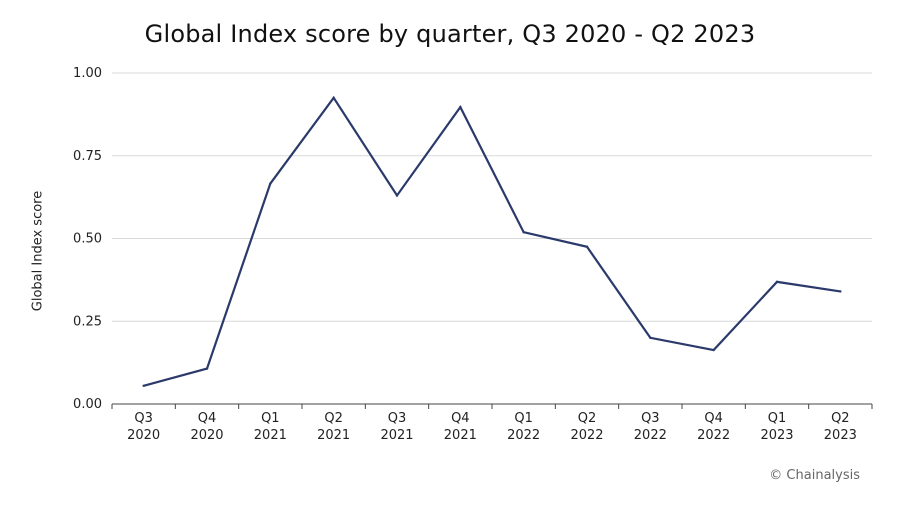 This screenshot has height=506, width=900. What do you see at coordinates (87, 404) in the screenshot?
I see `y-tick-label: 0.00` at bounding box center [87, 404].